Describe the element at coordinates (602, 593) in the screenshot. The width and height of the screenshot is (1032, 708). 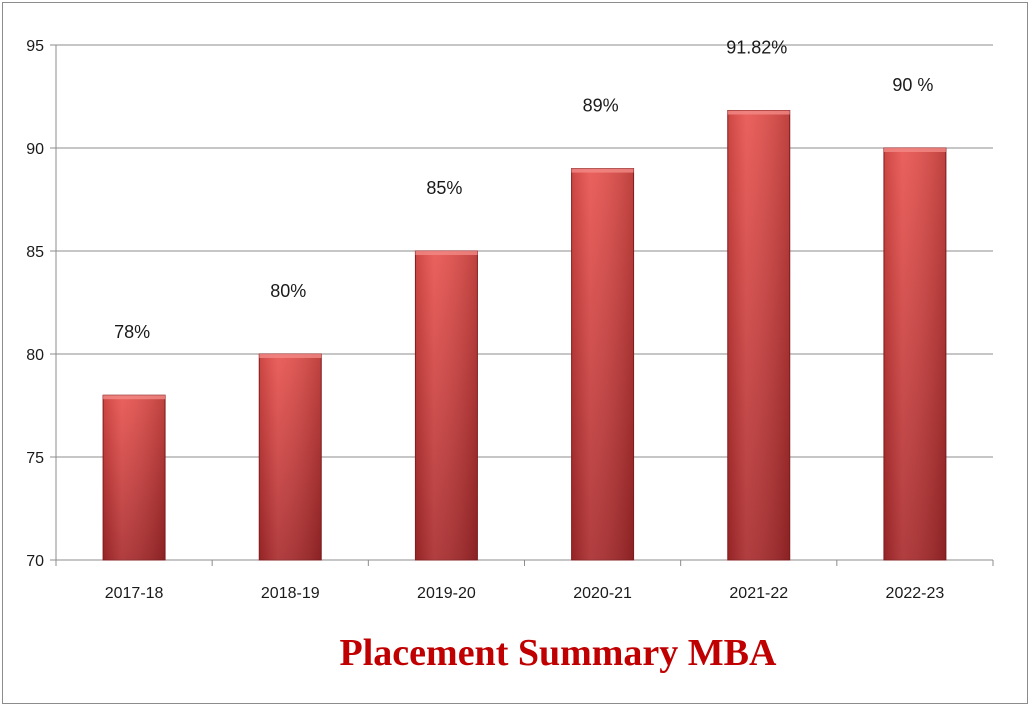
I see `x-tick-label: 2020-21` at that location.